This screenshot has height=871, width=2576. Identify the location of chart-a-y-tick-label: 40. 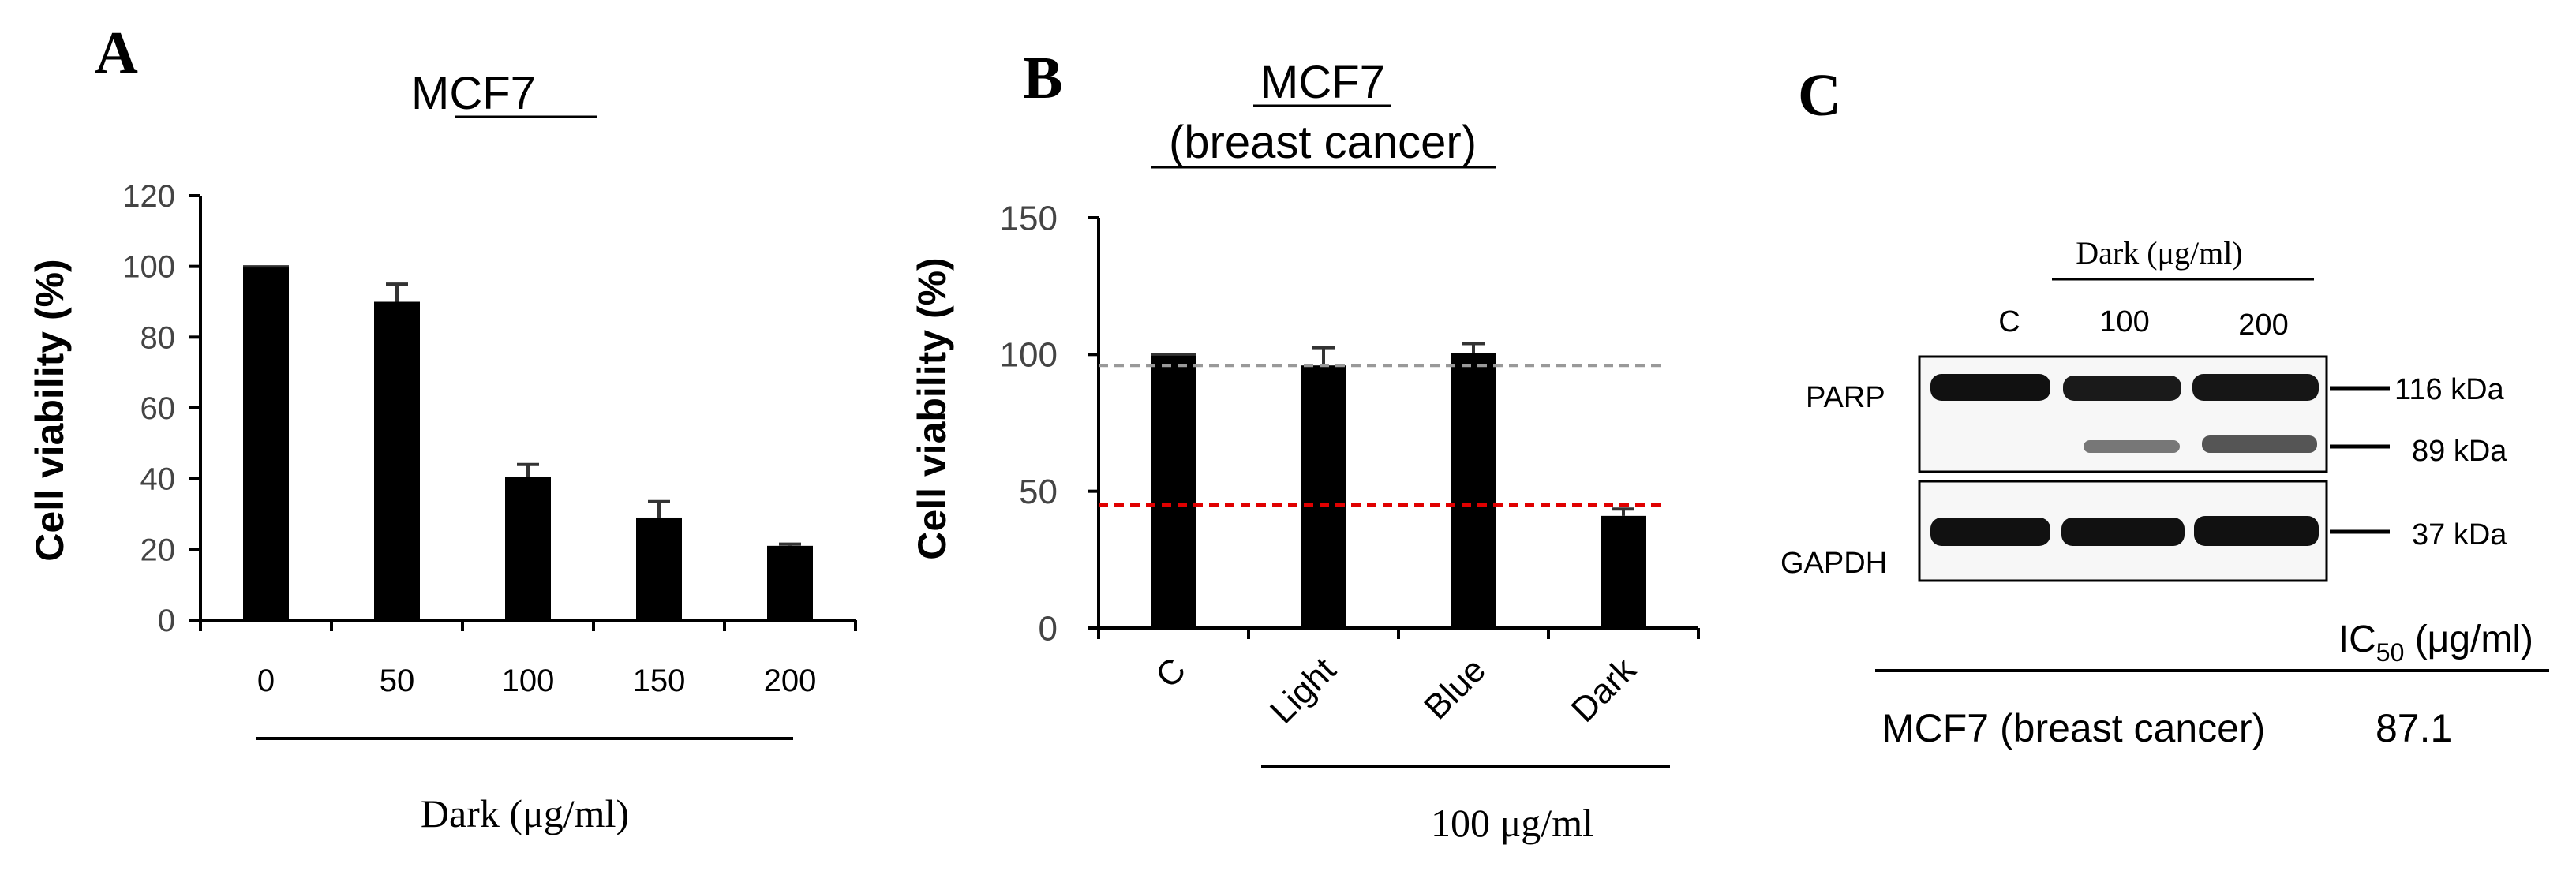
(158, 480).